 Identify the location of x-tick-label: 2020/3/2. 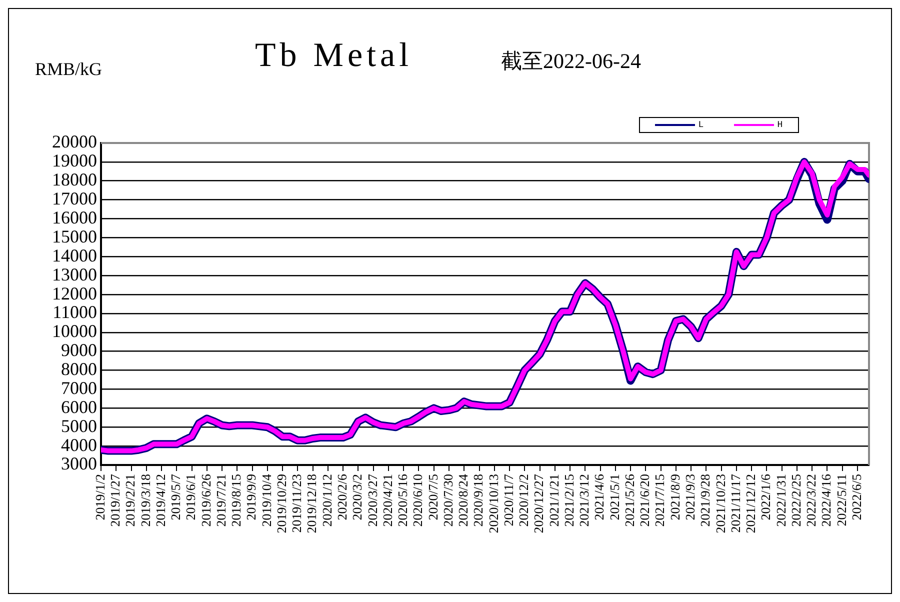
(357, 497).